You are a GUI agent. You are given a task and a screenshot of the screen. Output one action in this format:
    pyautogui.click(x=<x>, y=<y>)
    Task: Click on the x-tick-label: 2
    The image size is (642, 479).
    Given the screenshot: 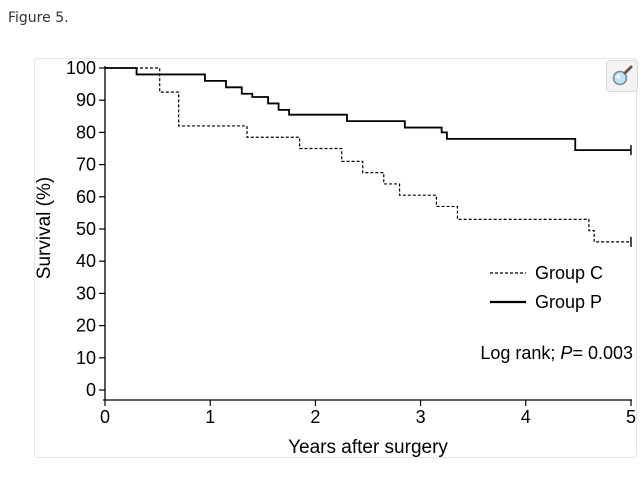 What is the action you would take?
    pyautogui.click(x=315, y=417)
    